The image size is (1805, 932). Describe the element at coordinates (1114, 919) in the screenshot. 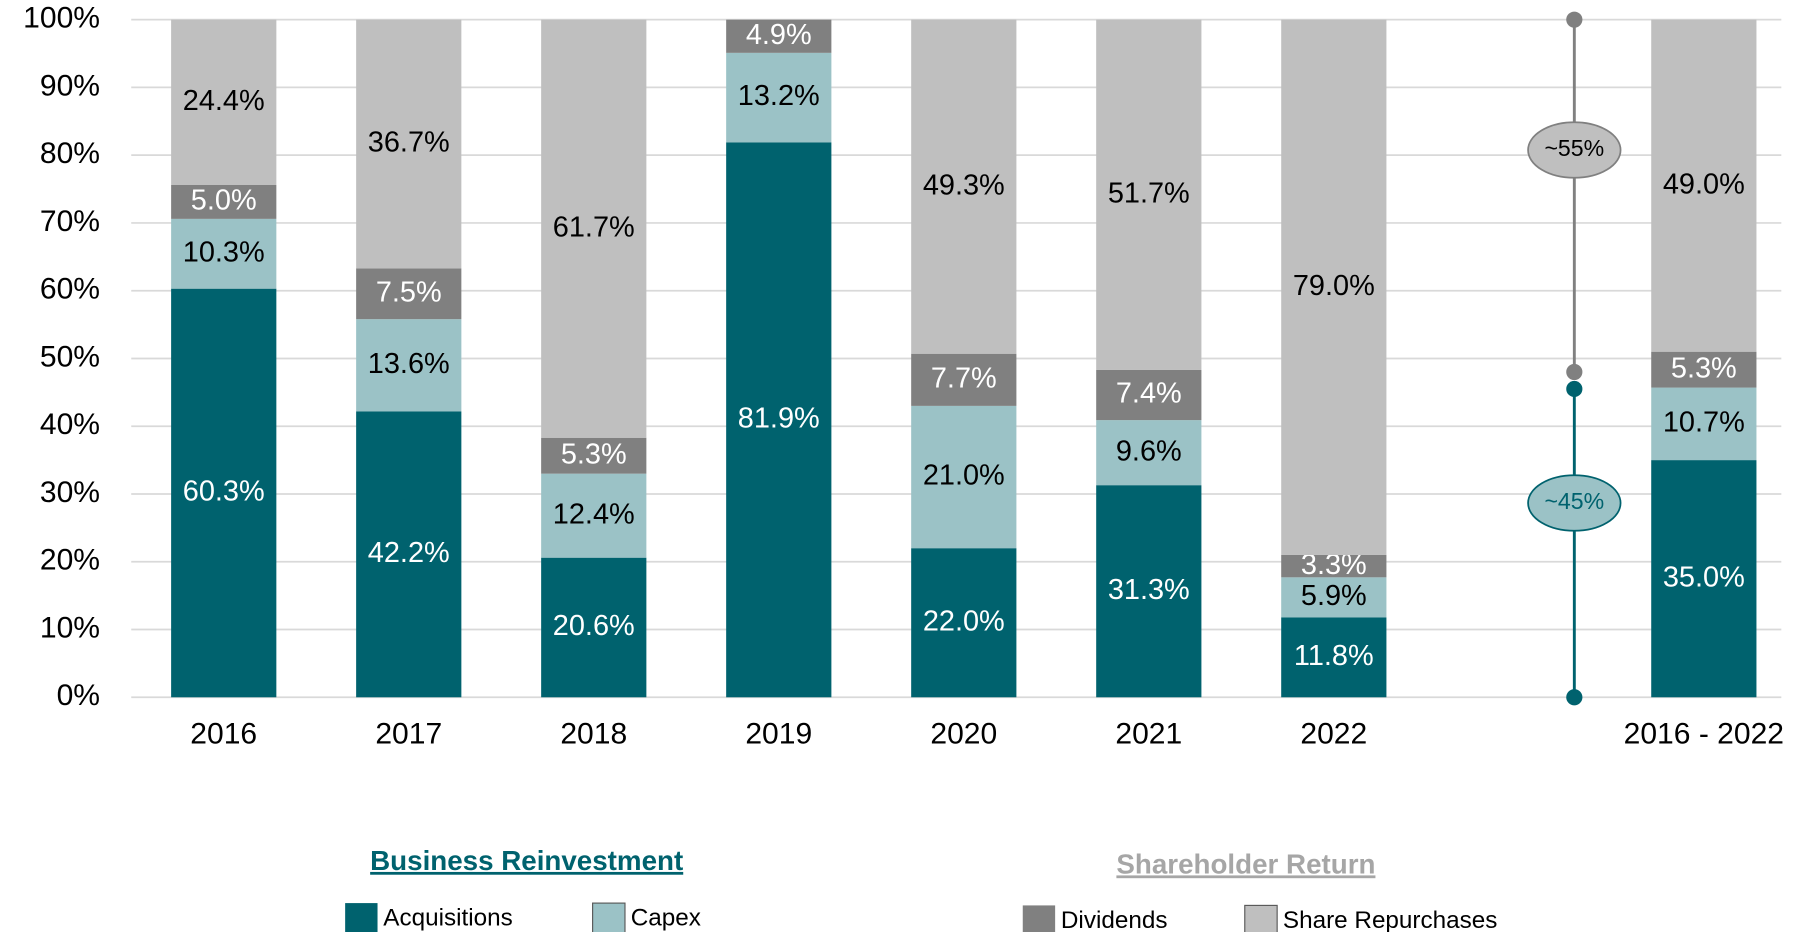

I see `legend-label: Dividends` at that location.